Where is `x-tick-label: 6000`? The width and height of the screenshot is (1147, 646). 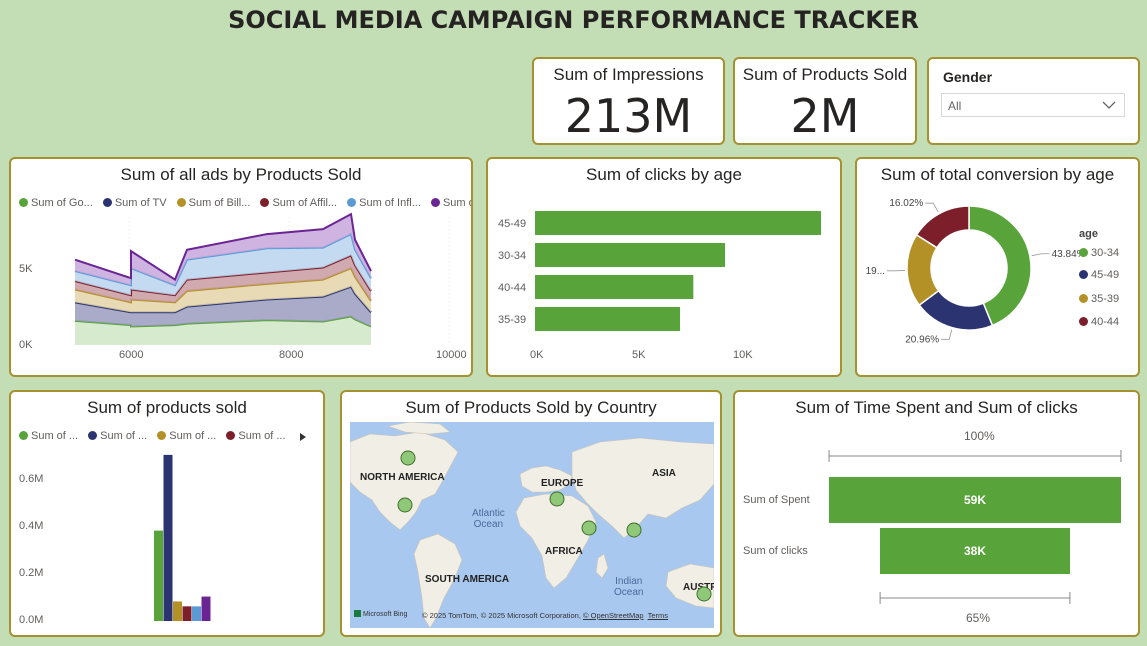
x-tick-label: 6000 is located at coordinates (131, 355).